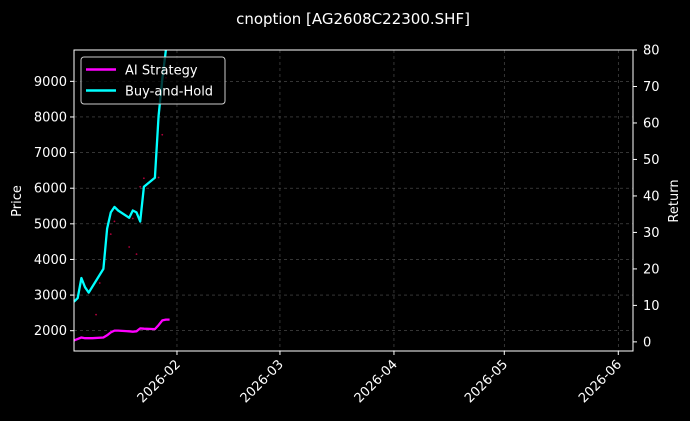  I want to click on right-axis-label: Return, so click(674, 200).